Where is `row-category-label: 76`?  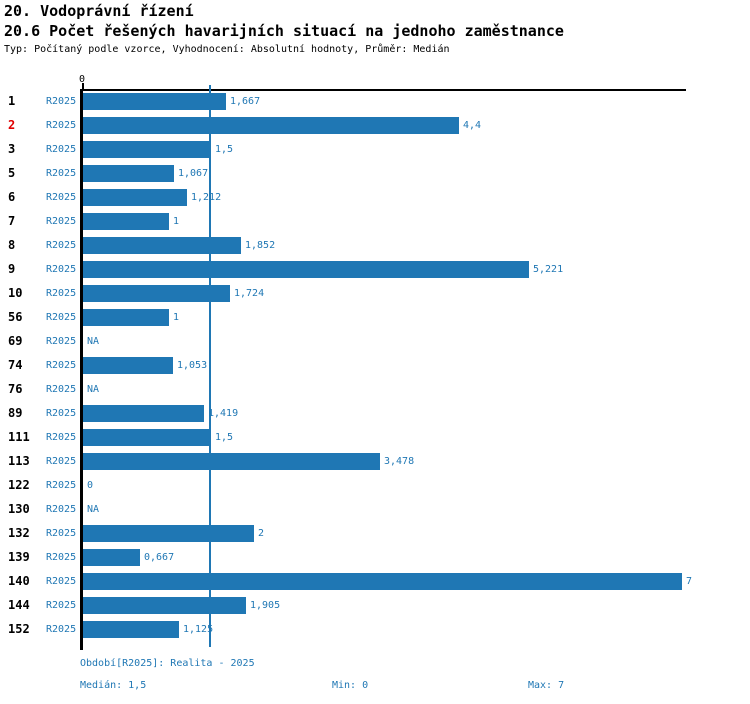
row-category-label: 76 is located at coordinates (15, 389).